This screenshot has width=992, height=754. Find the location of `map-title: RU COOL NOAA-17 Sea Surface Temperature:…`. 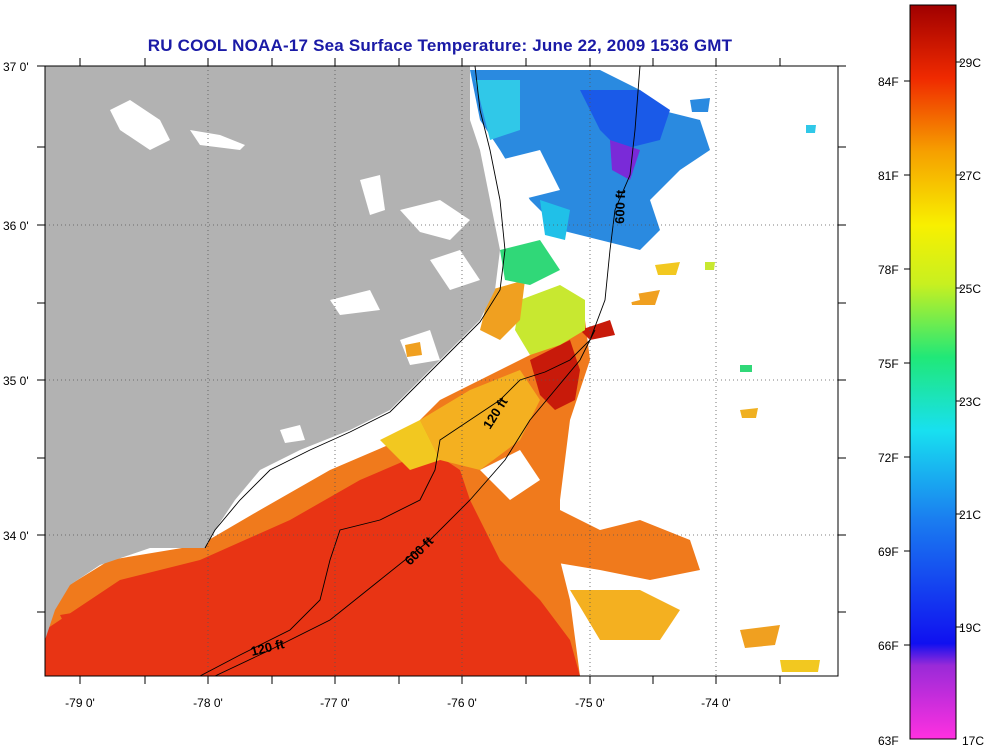

map-title: RU COOL NOAA-17 Sea Surface Temperature:… is located at coordinates (440, 45).